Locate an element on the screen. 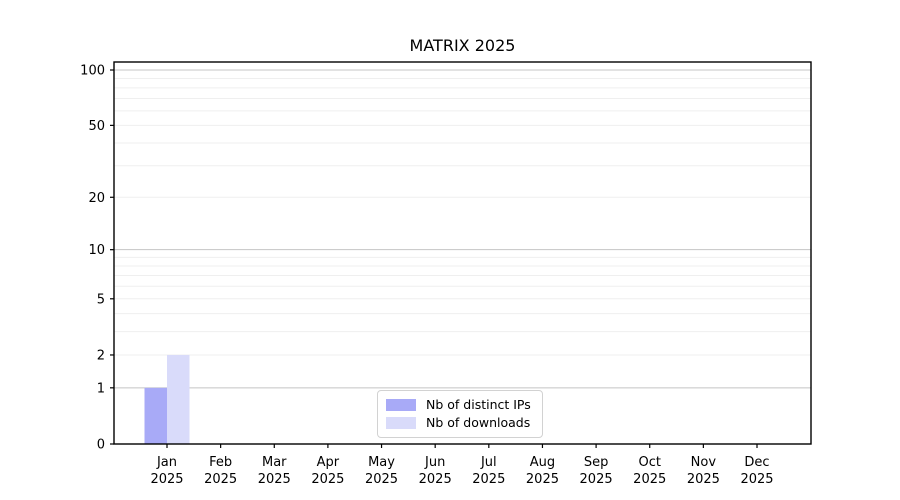  x-tick-label-year-may: 2025 is located at coordinates (381, 479).